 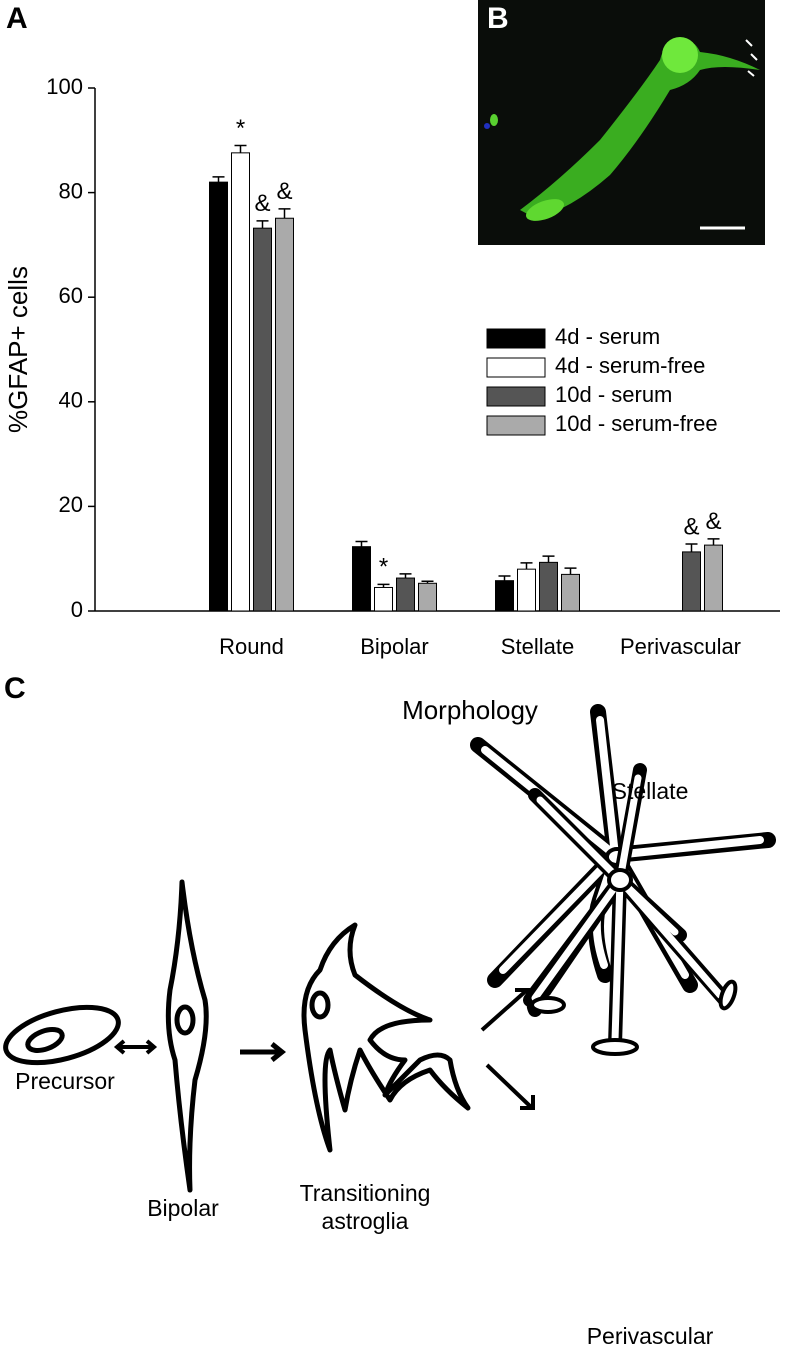 What do you see at coordinates (65, 1081) in the screenshot?
I see `diagram-label: Precursor` at bounding box center [65, 1081].